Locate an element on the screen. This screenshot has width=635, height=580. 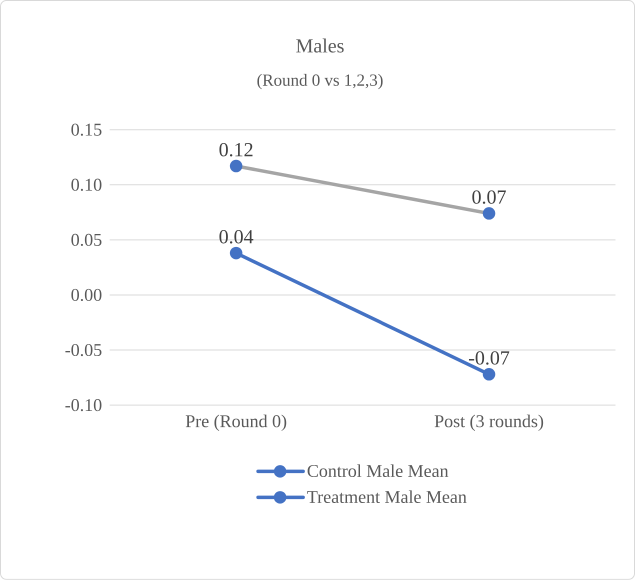
legend-label: Treatment Male Mean is located at coordinates (387, 497).